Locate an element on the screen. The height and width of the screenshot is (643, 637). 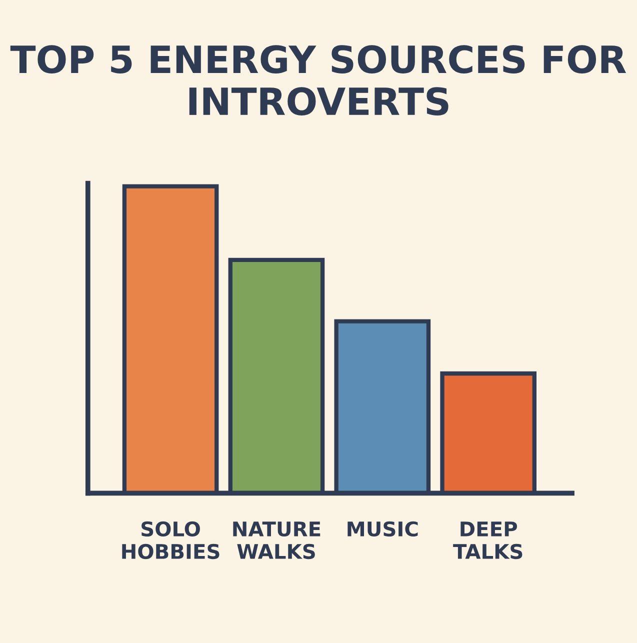
x-tick-label: DEEP TALKS is located at coordinates (487, 541).